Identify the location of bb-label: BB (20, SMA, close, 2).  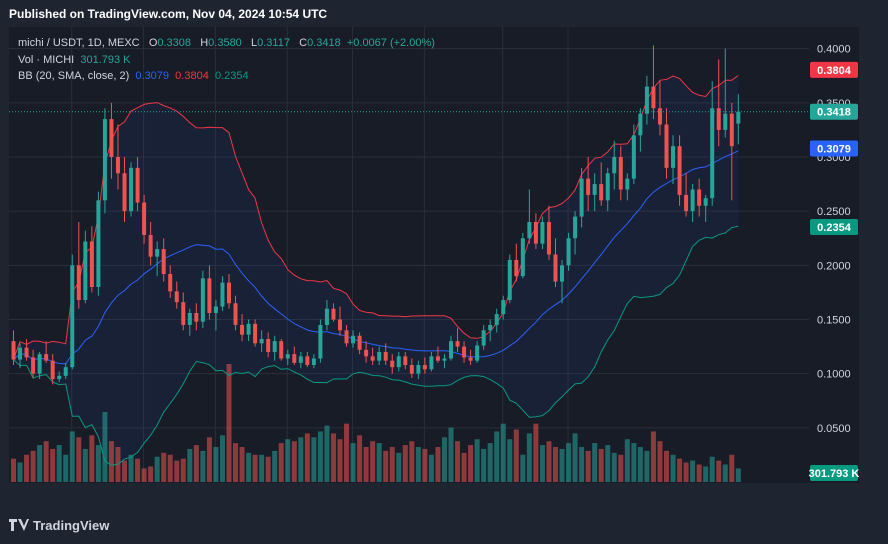
(74, 76).